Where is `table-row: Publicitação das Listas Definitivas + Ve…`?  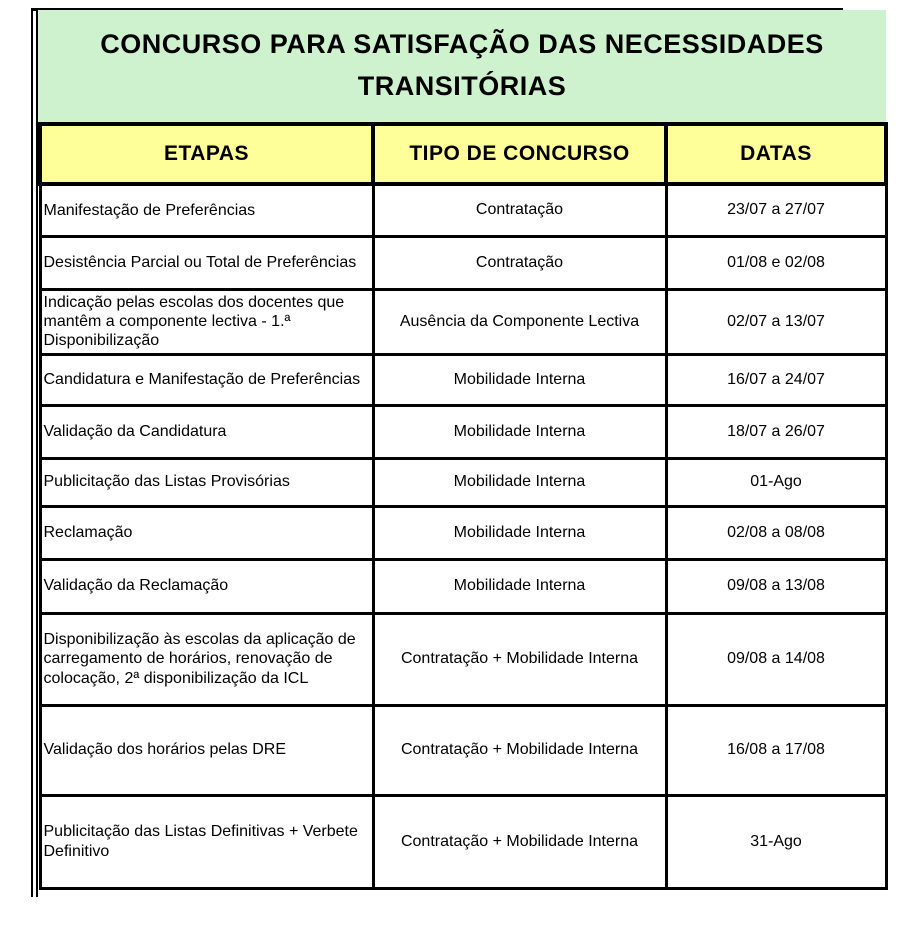 table-row: Publicitação das Listas Definitivas + Ve… is located at coordinates (463, 841).